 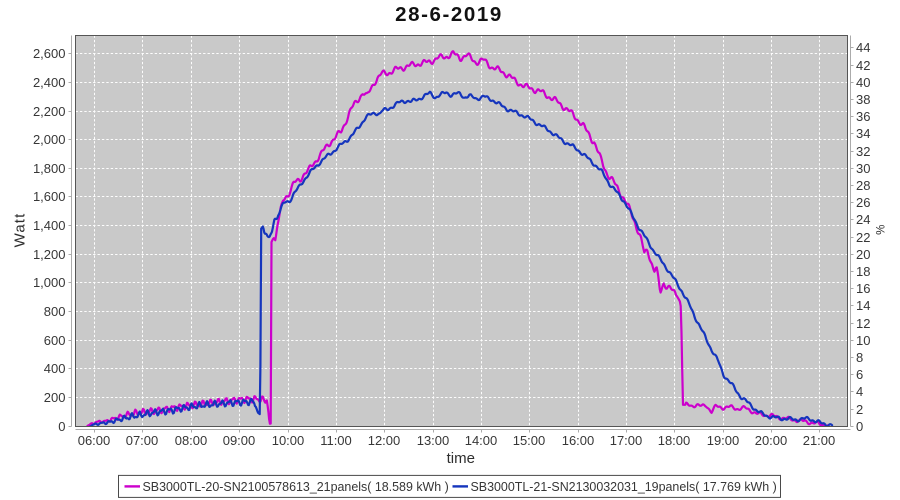 What do you see at coordinates (863, 323) in the screenshot?
I see `svg-text: 12` at bounding box center [863, 323].